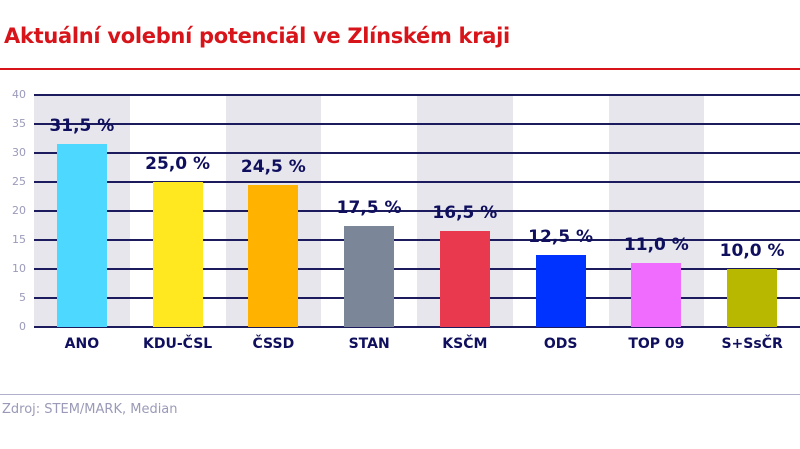 The width and height of the screenshot is (800, 449). I want to click on x-tick-label: KSČM, so click(465, 344).